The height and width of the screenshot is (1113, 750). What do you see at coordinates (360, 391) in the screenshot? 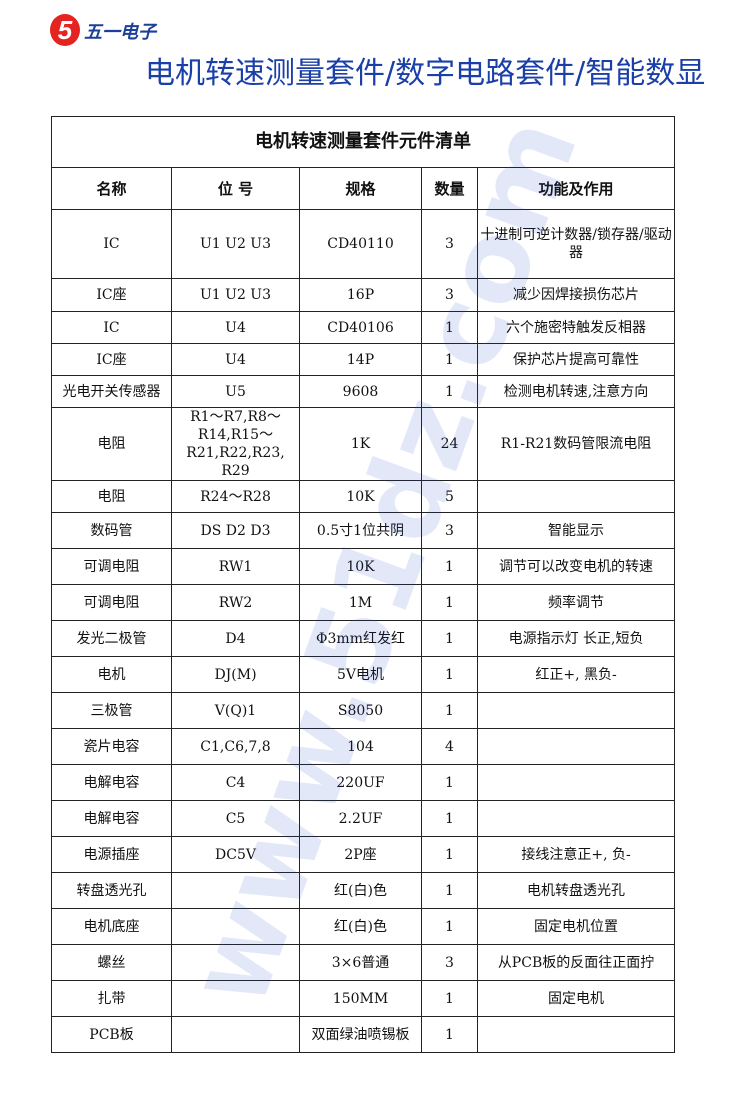
I see `cell-spec: 9608` at bounding box center [360, 391].